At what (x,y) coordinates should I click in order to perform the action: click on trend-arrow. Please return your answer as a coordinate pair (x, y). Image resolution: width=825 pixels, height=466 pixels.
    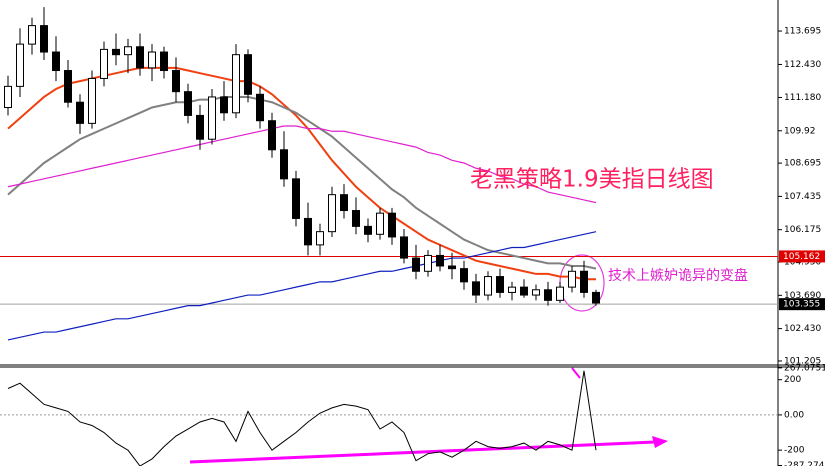
    Looking at the image, I should click on (422, 452).